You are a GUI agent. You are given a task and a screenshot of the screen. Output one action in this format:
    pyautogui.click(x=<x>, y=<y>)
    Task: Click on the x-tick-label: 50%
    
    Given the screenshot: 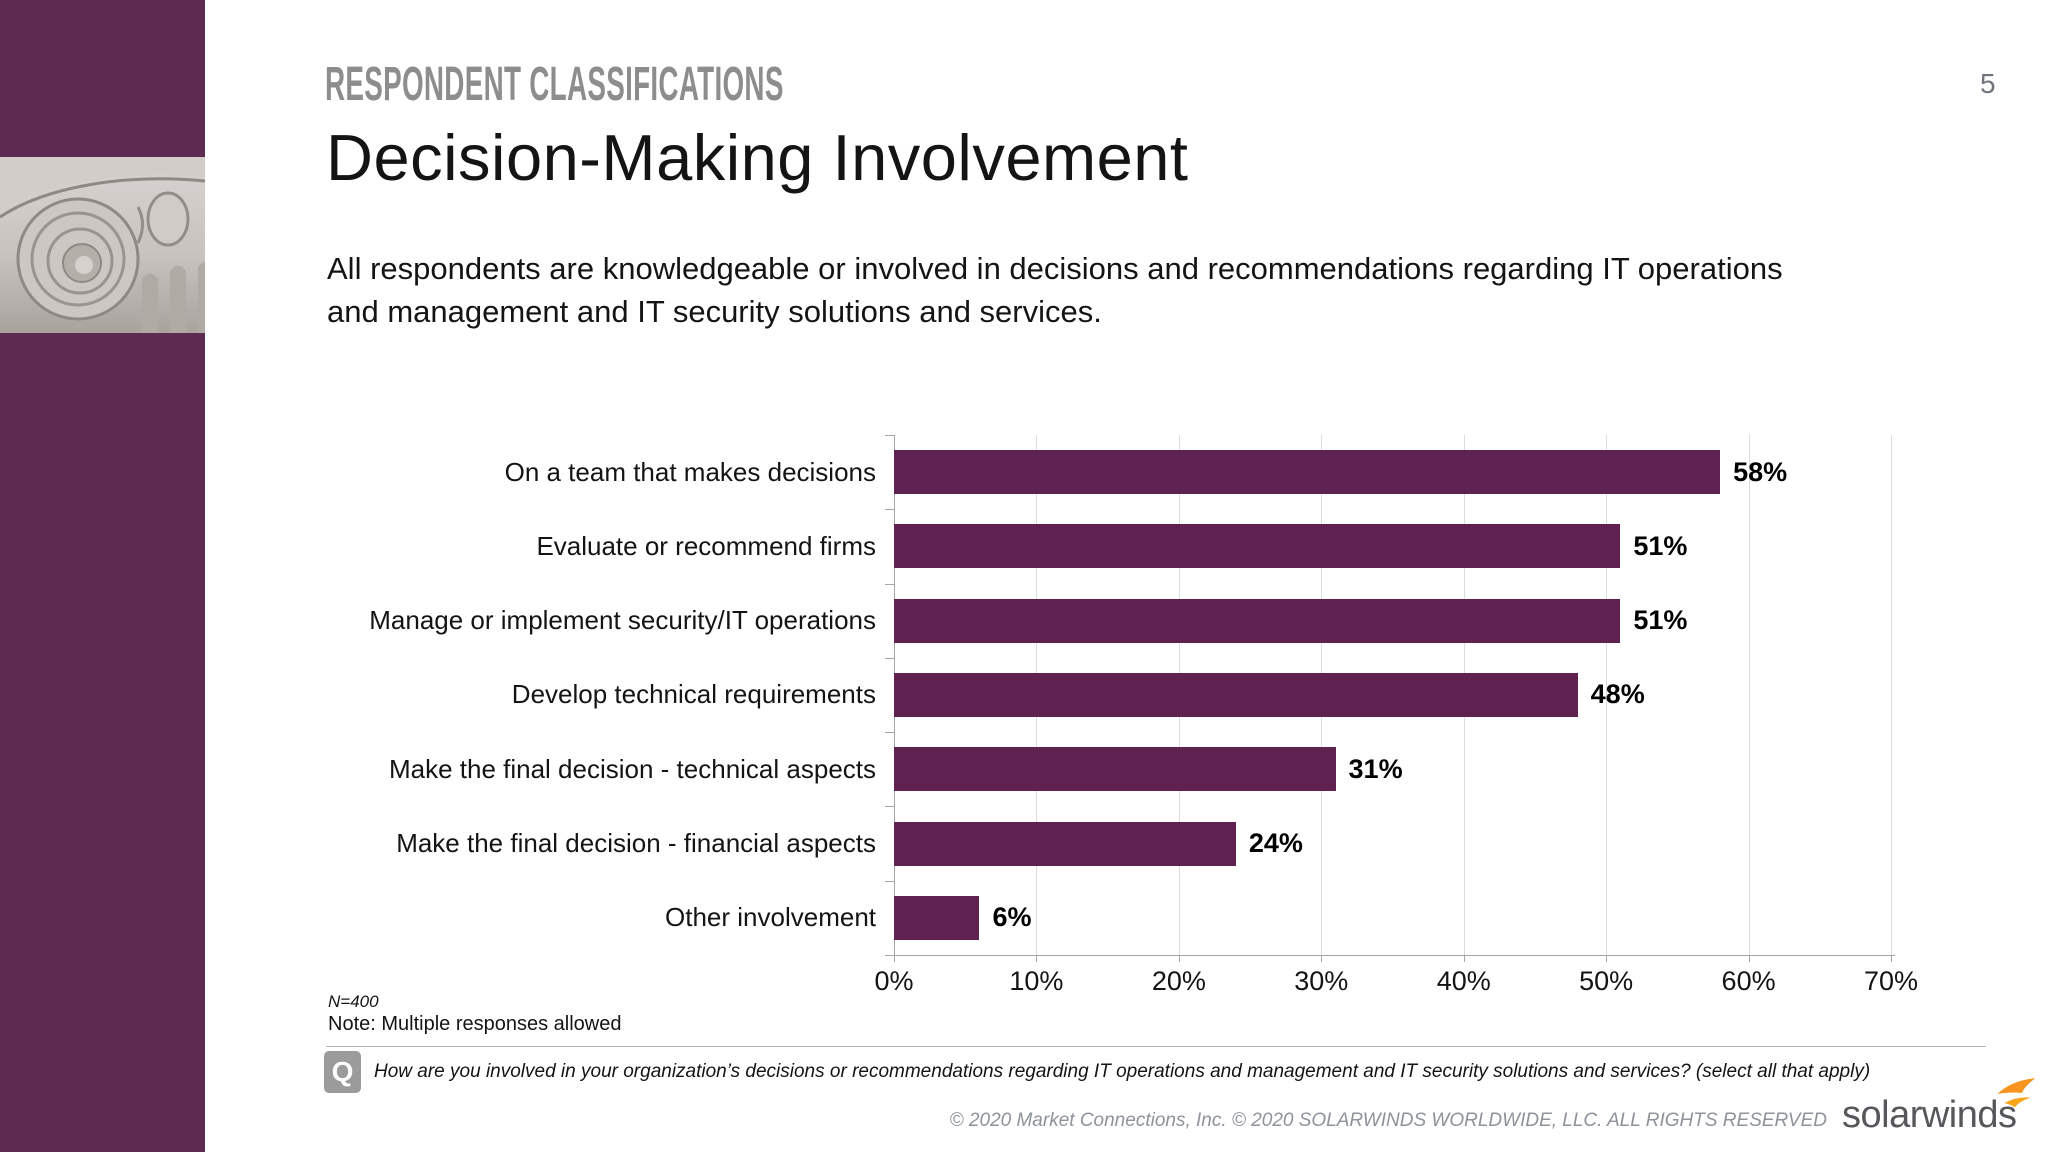 What is the action you would take?
    pyautogui.click(x=1606, y=981)
    